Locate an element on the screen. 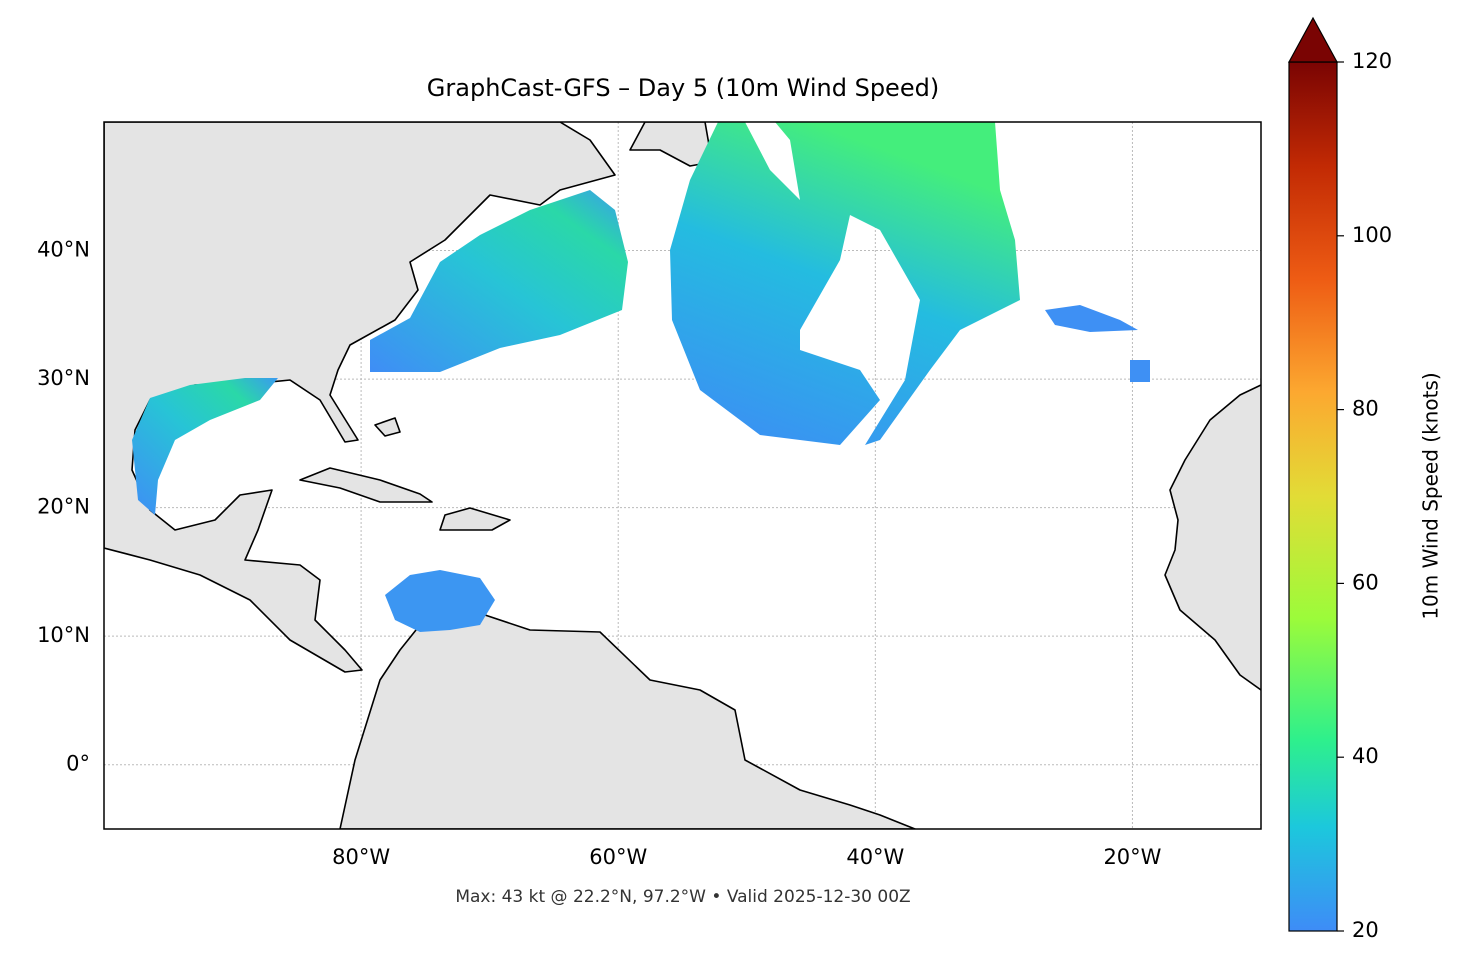 This screenshot has width=1466, height=973. colorbar-label: 10m Wind Speed (knots) is located at coordinates (1431, 495).